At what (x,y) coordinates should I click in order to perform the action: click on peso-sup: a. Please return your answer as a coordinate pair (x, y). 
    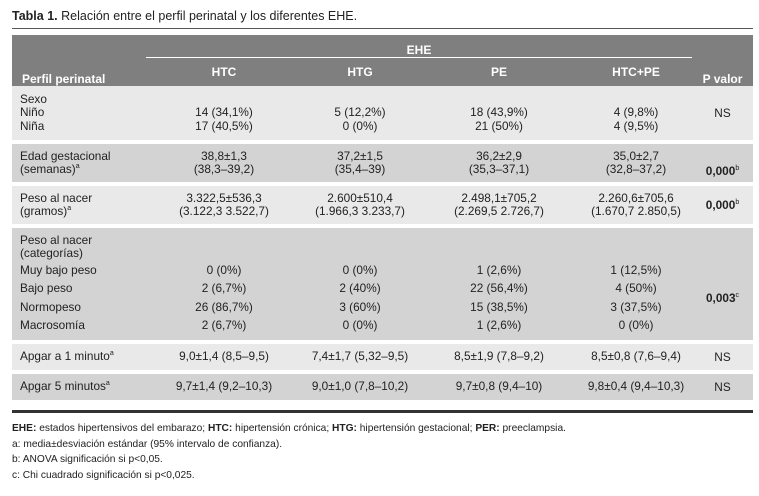
    Looking at the image, I should click on (69, 209).